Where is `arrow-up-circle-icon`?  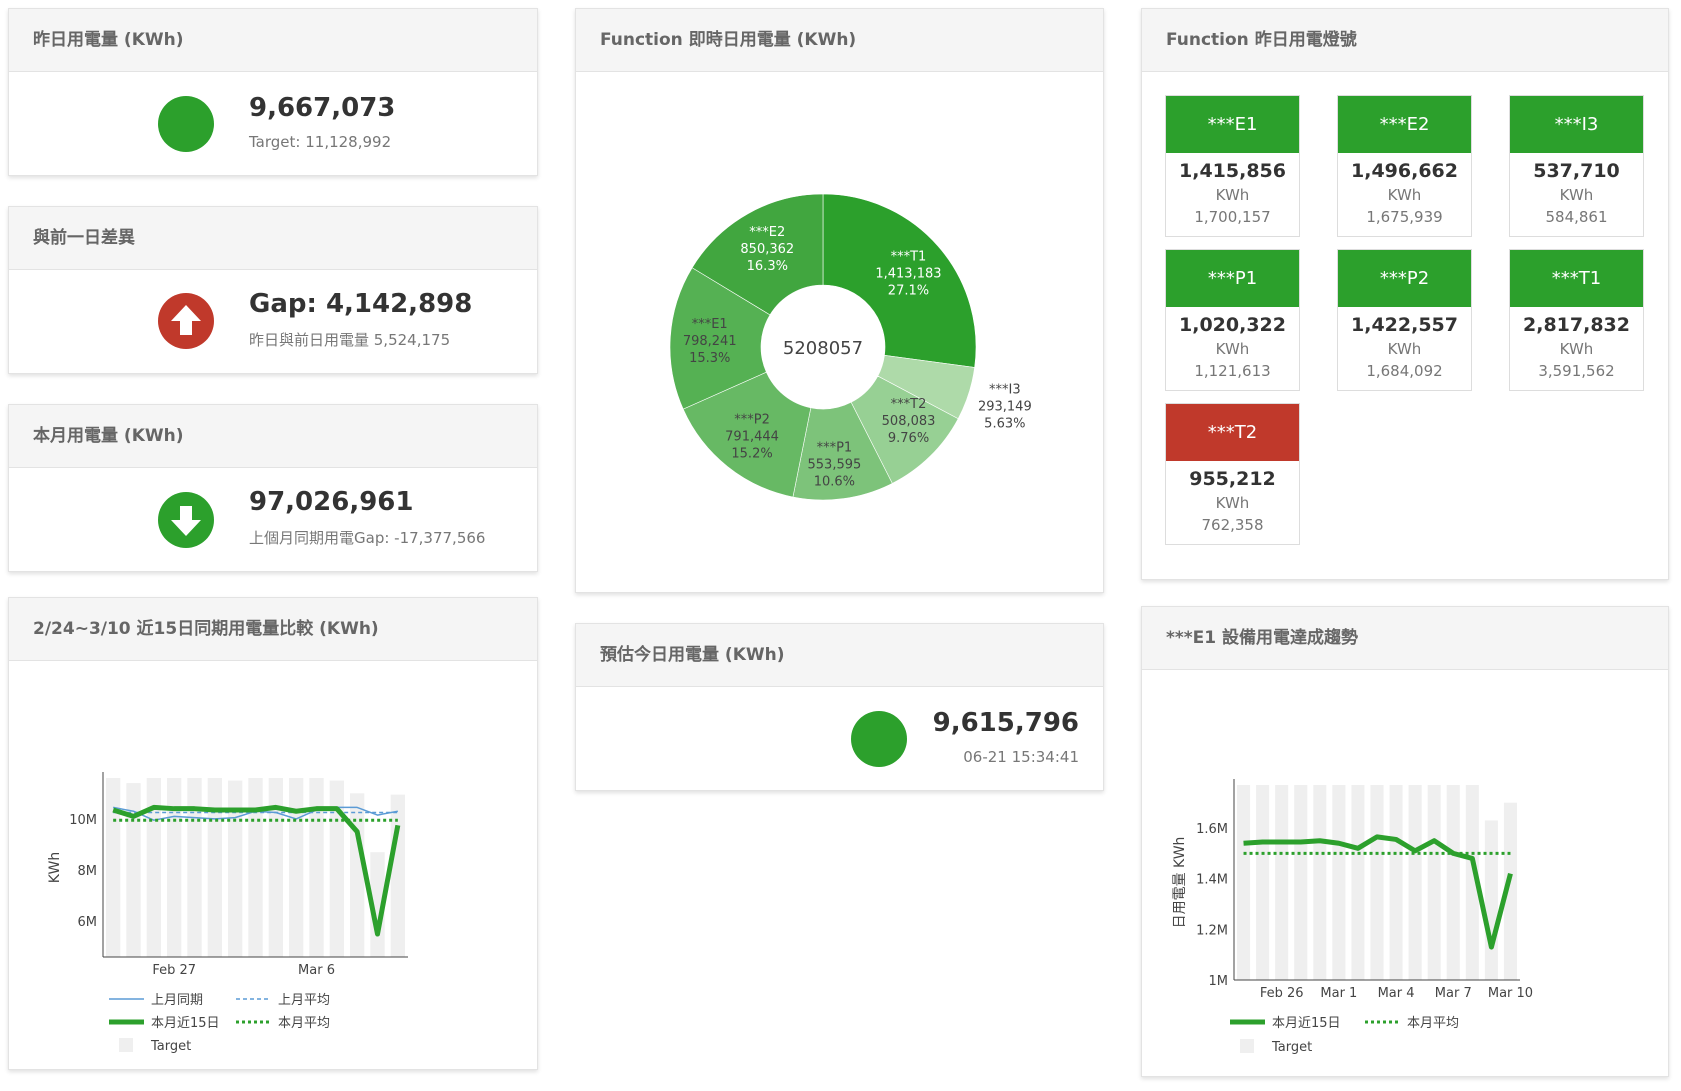 arrow-up-circle-icon is located at coordinates (186, 321).